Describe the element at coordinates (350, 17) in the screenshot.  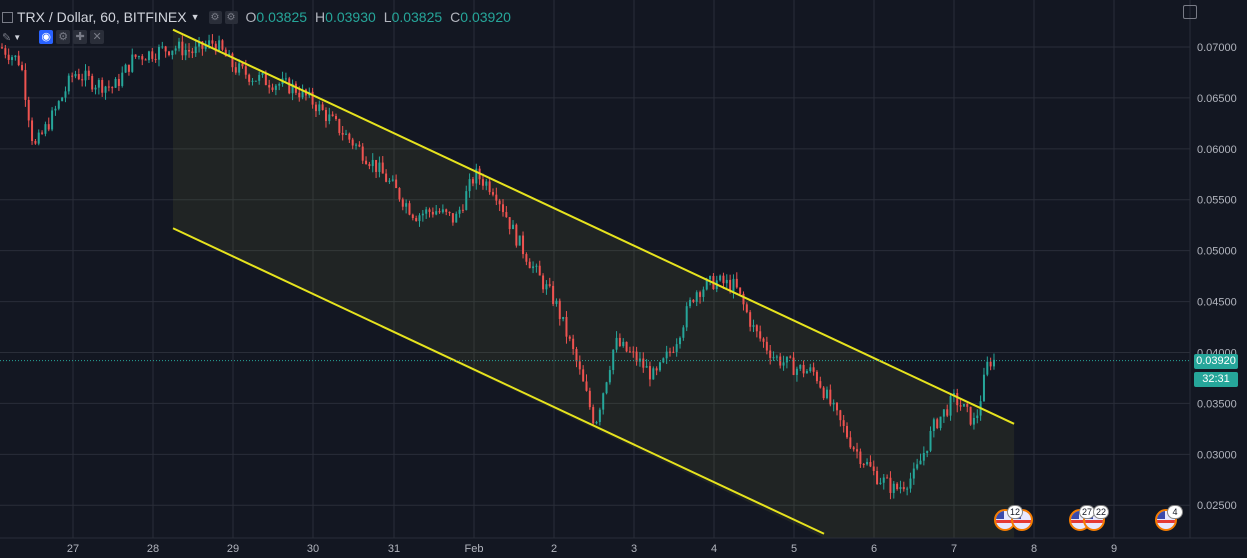
I see `high-value: 0.03930` at that location.